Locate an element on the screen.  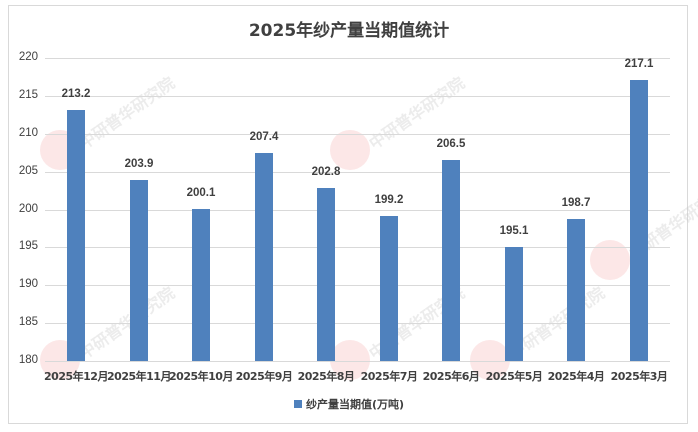
x-tick-label: 2025年9月 is located at coordinates (264, 376).